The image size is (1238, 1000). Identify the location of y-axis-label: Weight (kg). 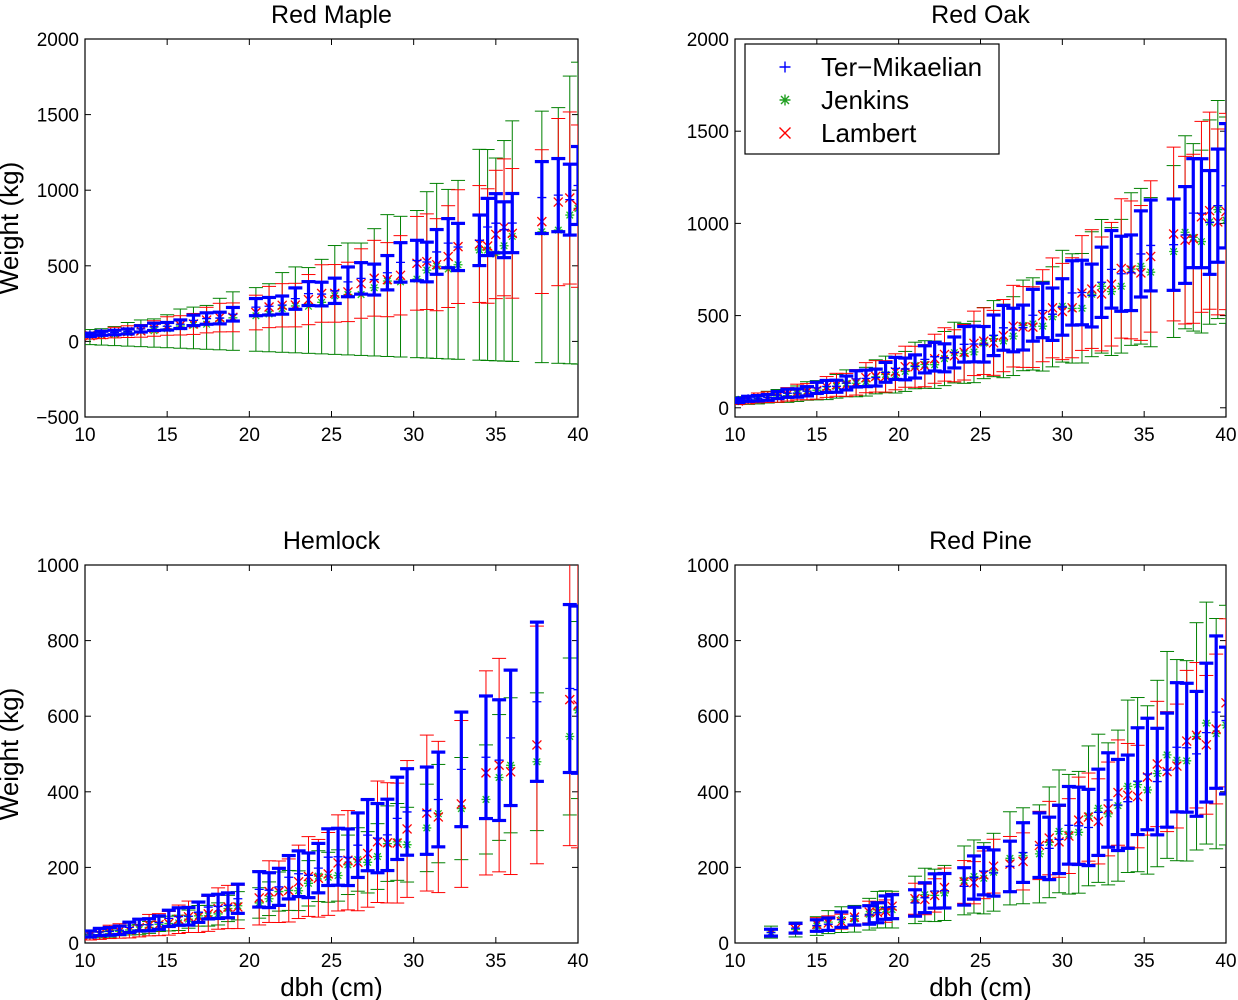
(12, 754).